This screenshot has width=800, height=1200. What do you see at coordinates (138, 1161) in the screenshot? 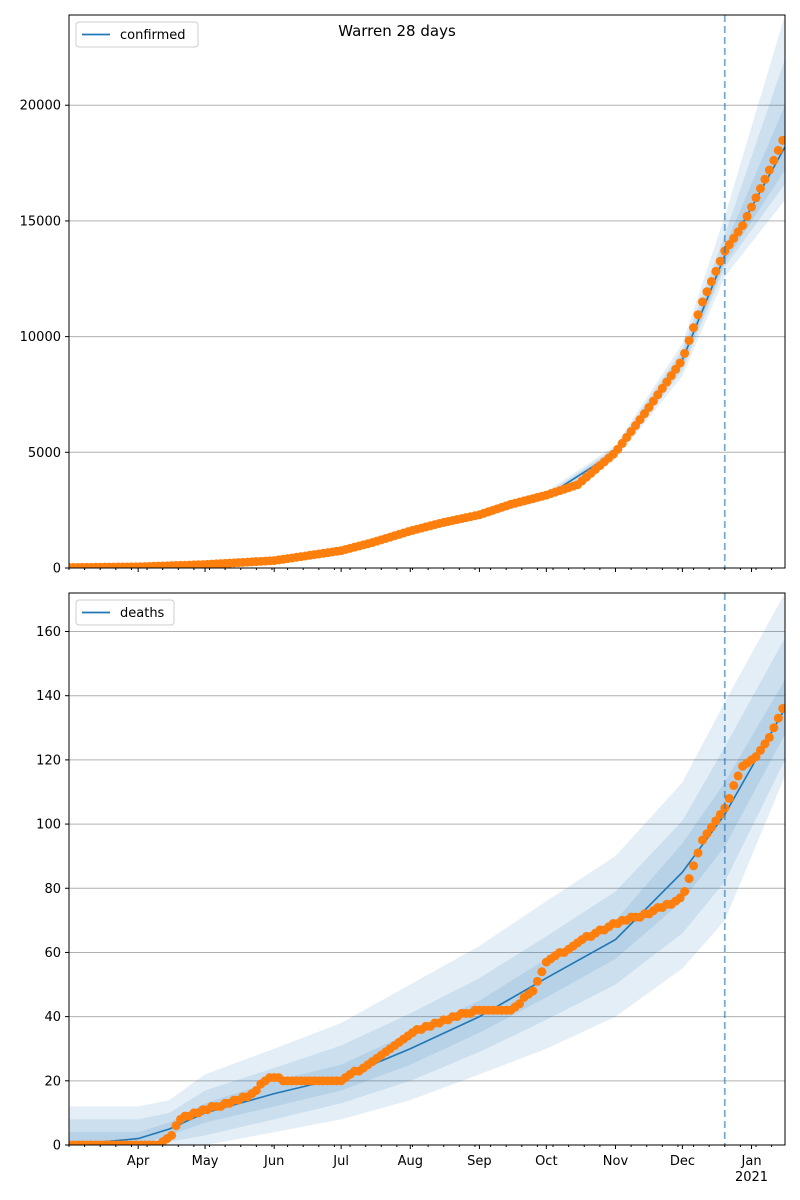
I see `x-tick-label: Apr` at bounding box center [138, 1161].